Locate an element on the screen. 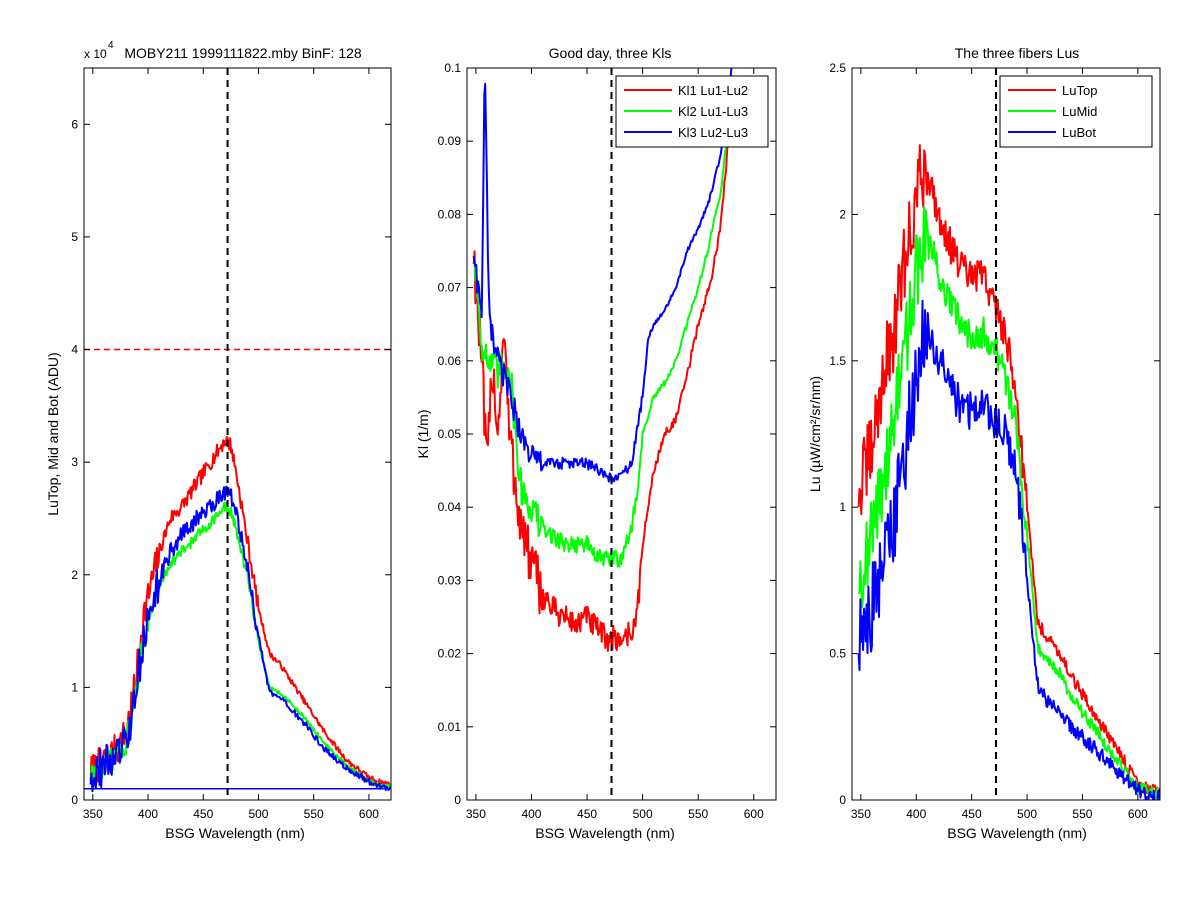 This screenshot has width=1200, height=900. y-tick-label: 0.07 is located at coordinates (450, 288).